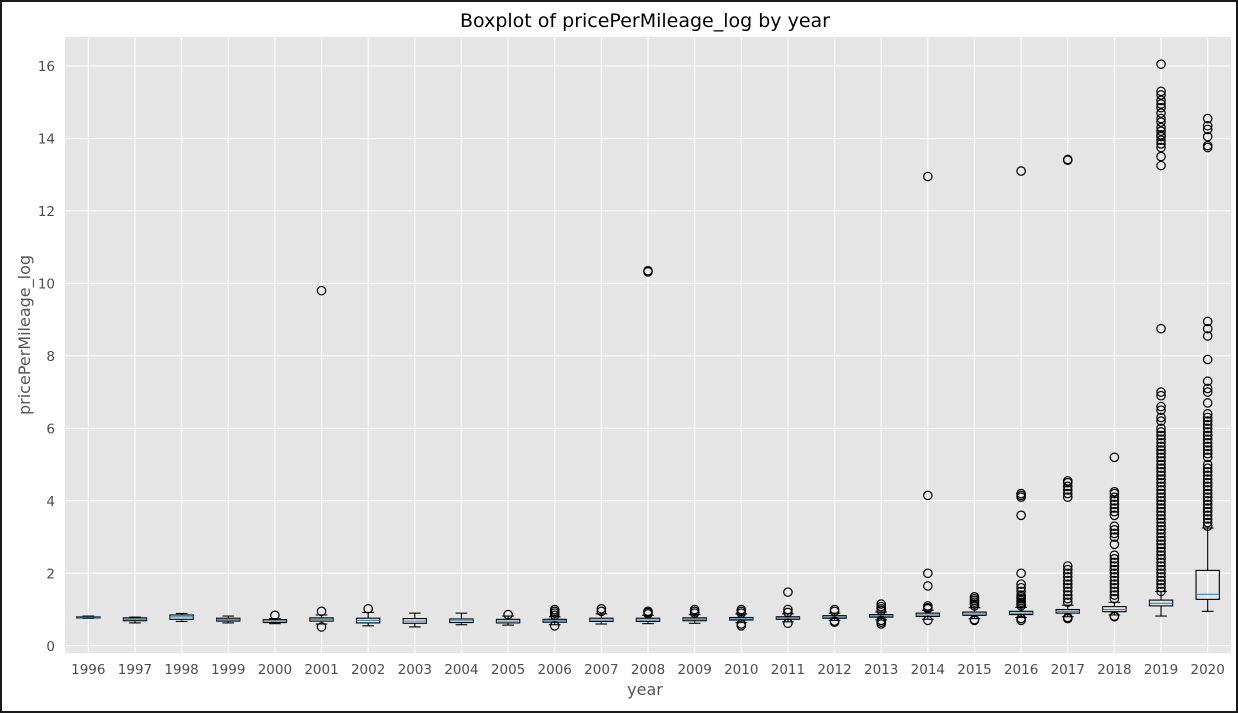 Image resolution: width=1238 pixels, height=713 pixels. Describe the element at coordinates (1068, 670) in the screenshot. I see `x-tick-label: 2017` at that location.